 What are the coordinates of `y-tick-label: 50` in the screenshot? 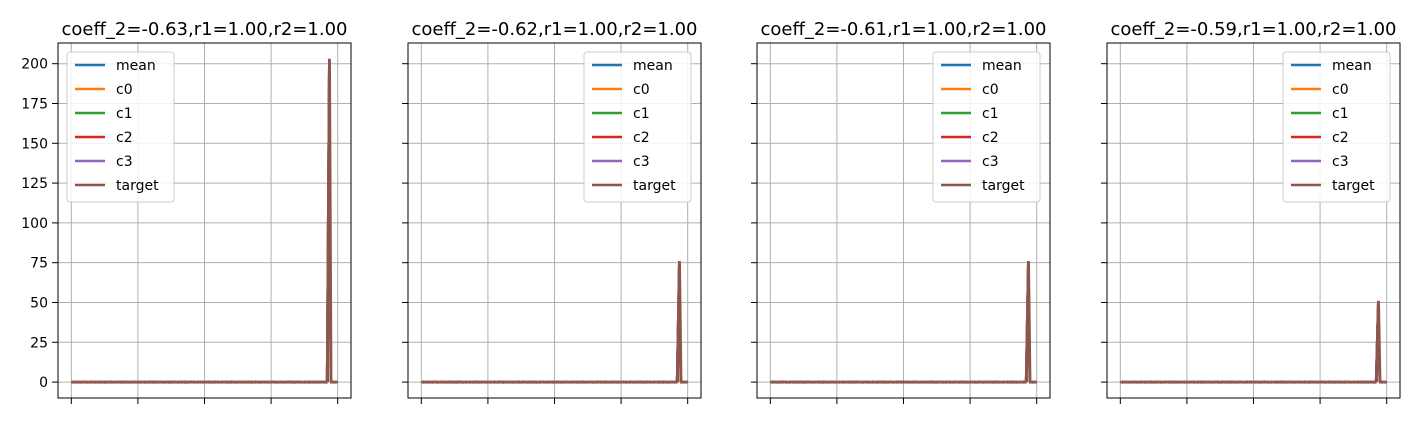 It's located at (39, 303).